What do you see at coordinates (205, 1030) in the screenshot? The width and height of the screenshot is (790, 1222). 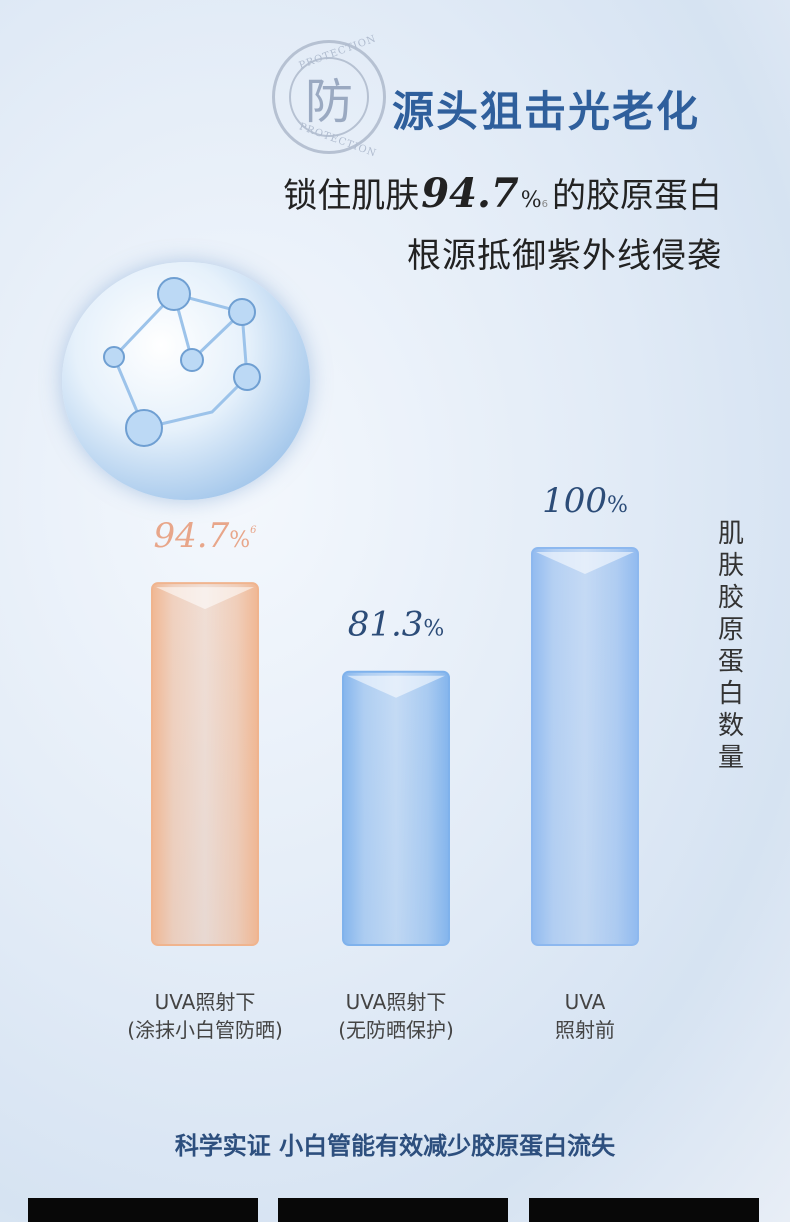 I see `x-tick-label-line: (涂抹小白管防晒)` at bounding box center [205, 1030].